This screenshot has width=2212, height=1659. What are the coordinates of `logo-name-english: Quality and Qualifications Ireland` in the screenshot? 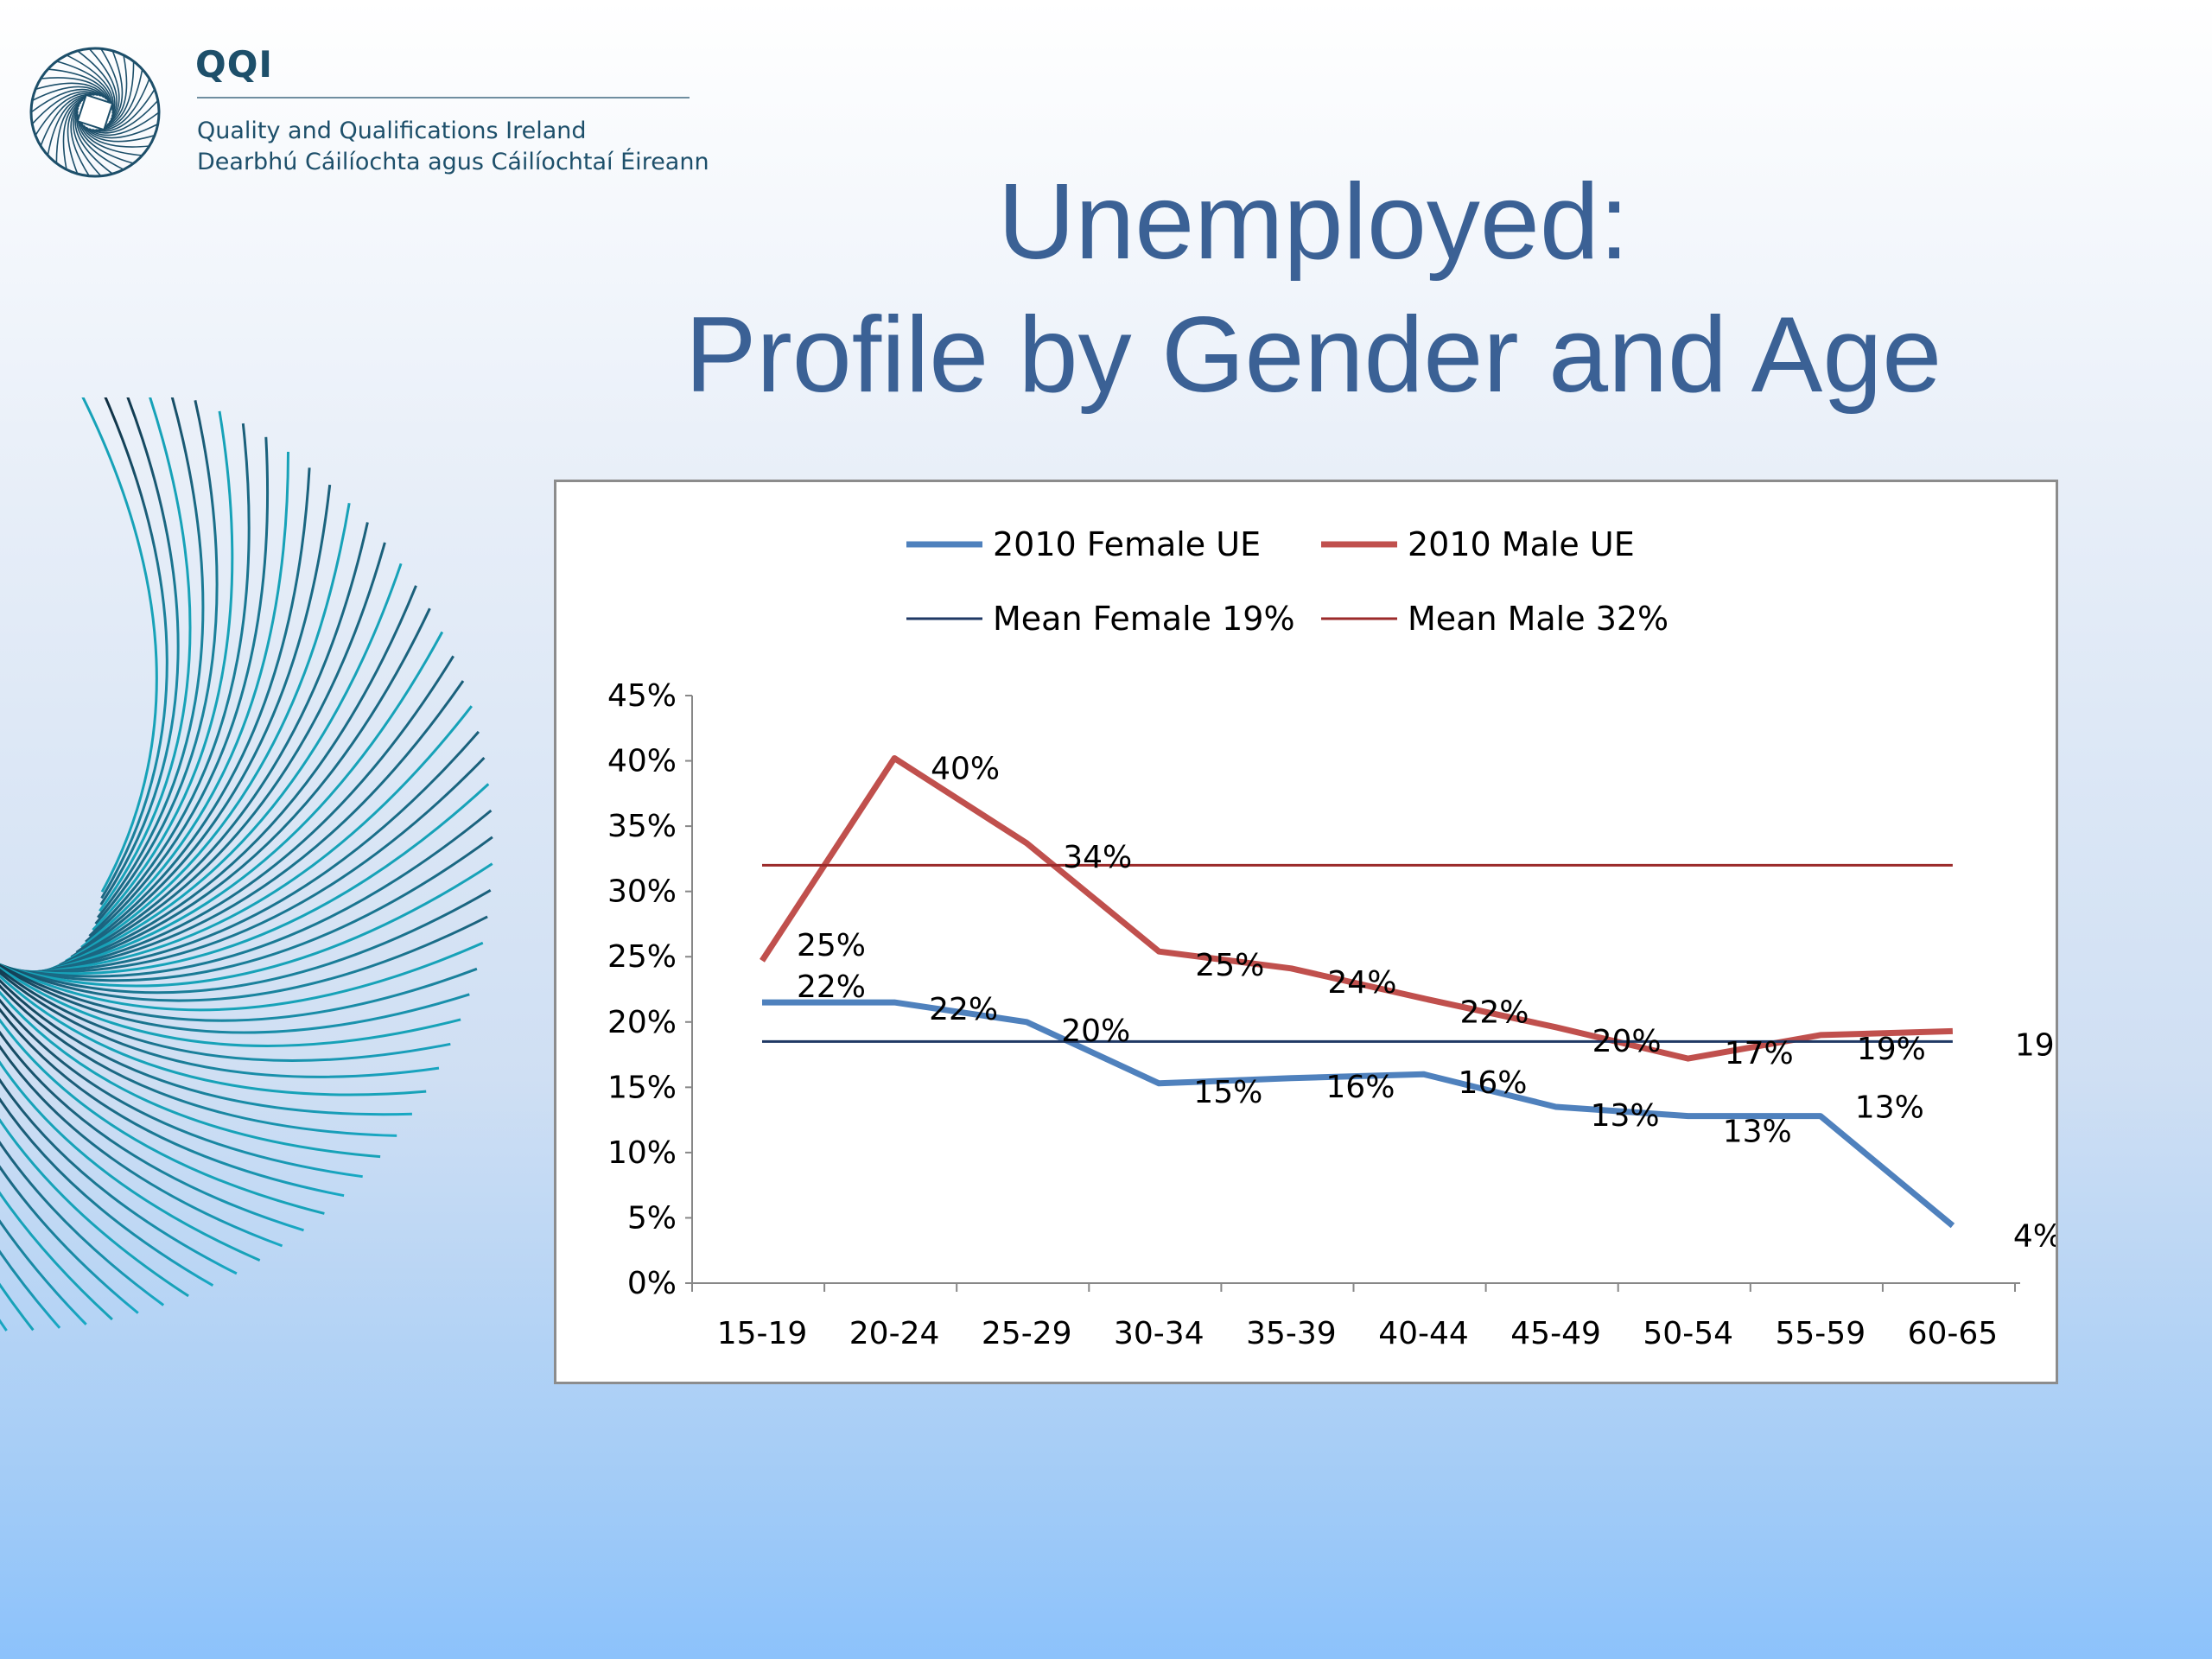 It's located at (392, 131).